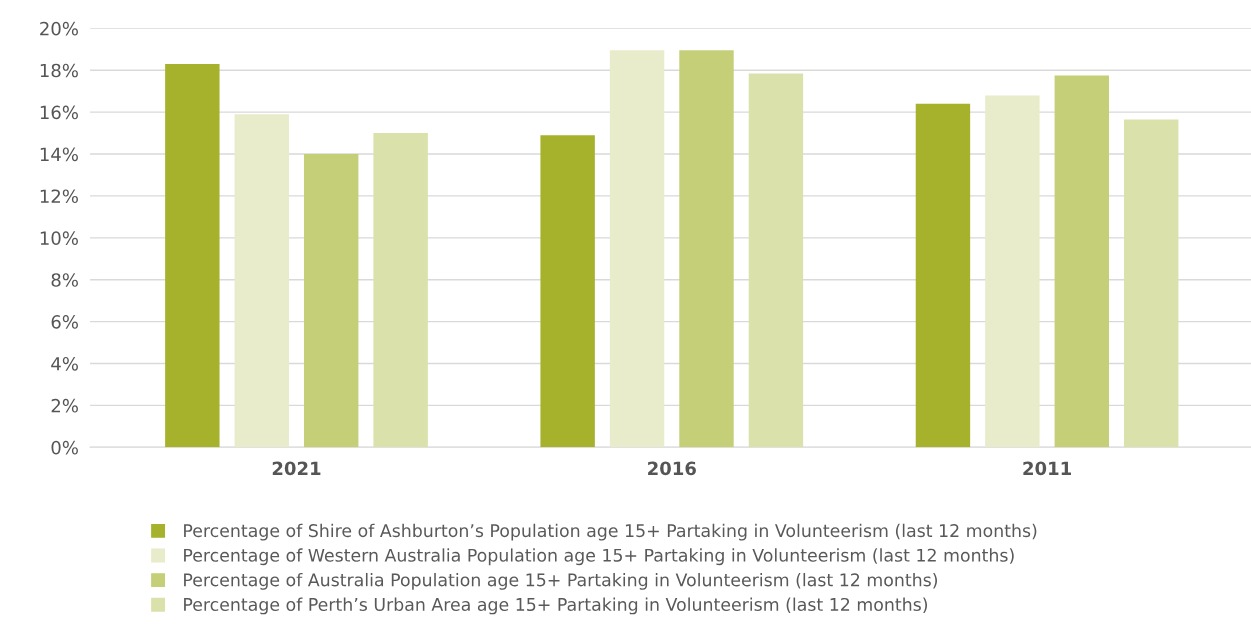 This screenshot has width=1251, height=630. Describe the element at coordinates (59, 196) in the screenshot. I see `y-tick-label: 12%` at that location.